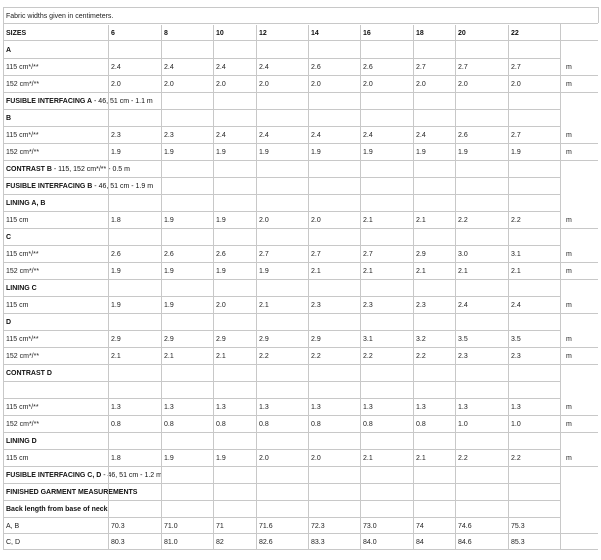  Describe the element at coordinates (462, 33) in the screenshot. I see `size-col-header: 20` at that location.